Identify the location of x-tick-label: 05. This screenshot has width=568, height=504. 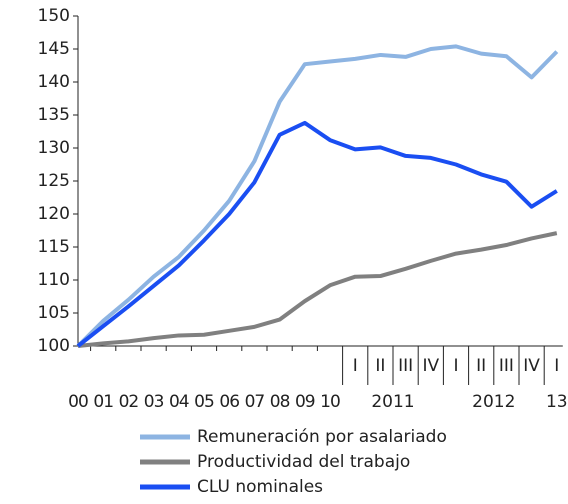
(204, 402).